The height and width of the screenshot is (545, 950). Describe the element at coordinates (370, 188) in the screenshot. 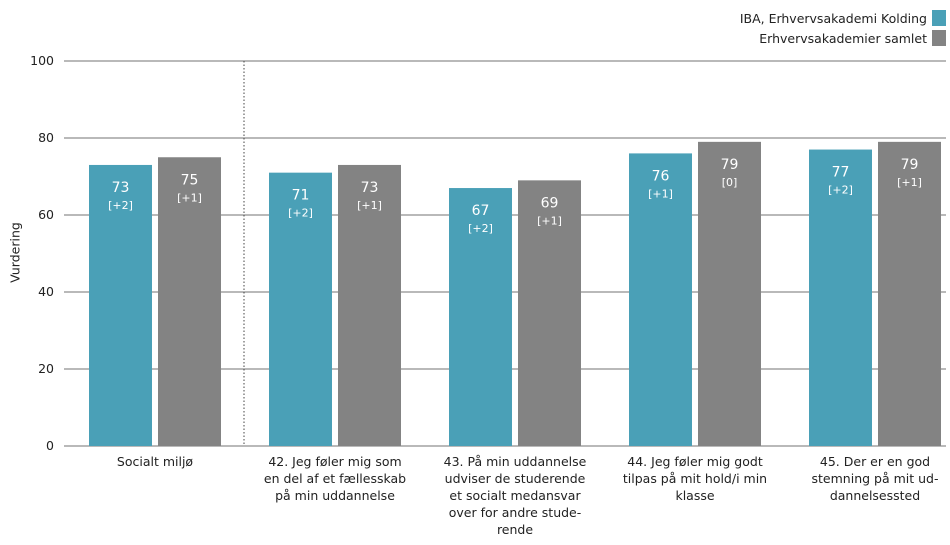

I see `bar-value-label-2-2: 73` at that location.